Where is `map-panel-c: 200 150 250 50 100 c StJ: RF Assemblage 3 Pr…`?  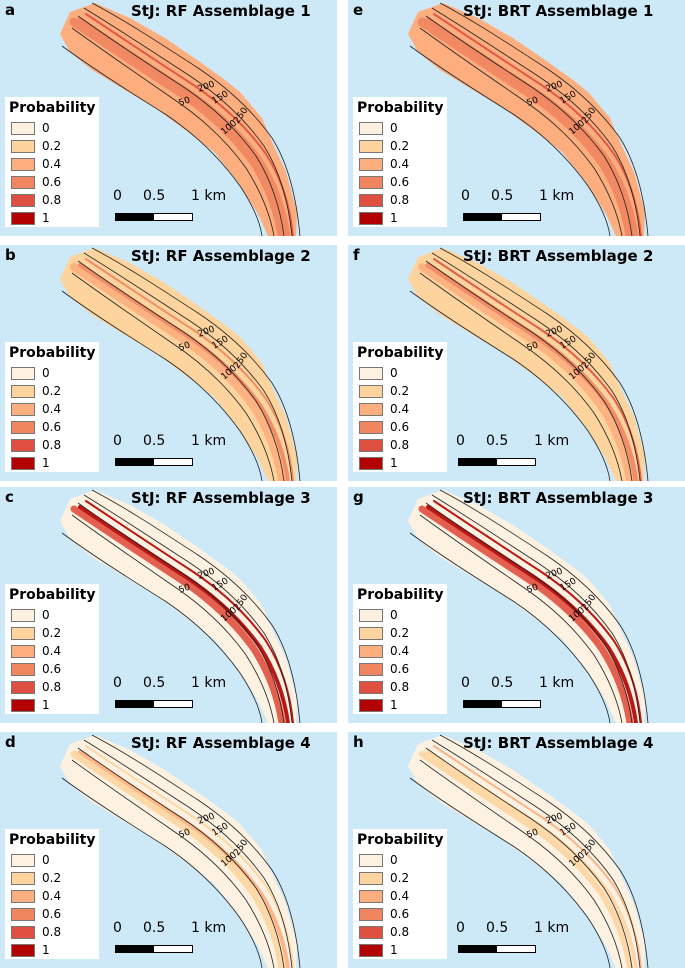
map-panel-c: 200 150 250 50 100 c StJ: RF Assemblage 3 Pr… is located at coordinates (168, 605).